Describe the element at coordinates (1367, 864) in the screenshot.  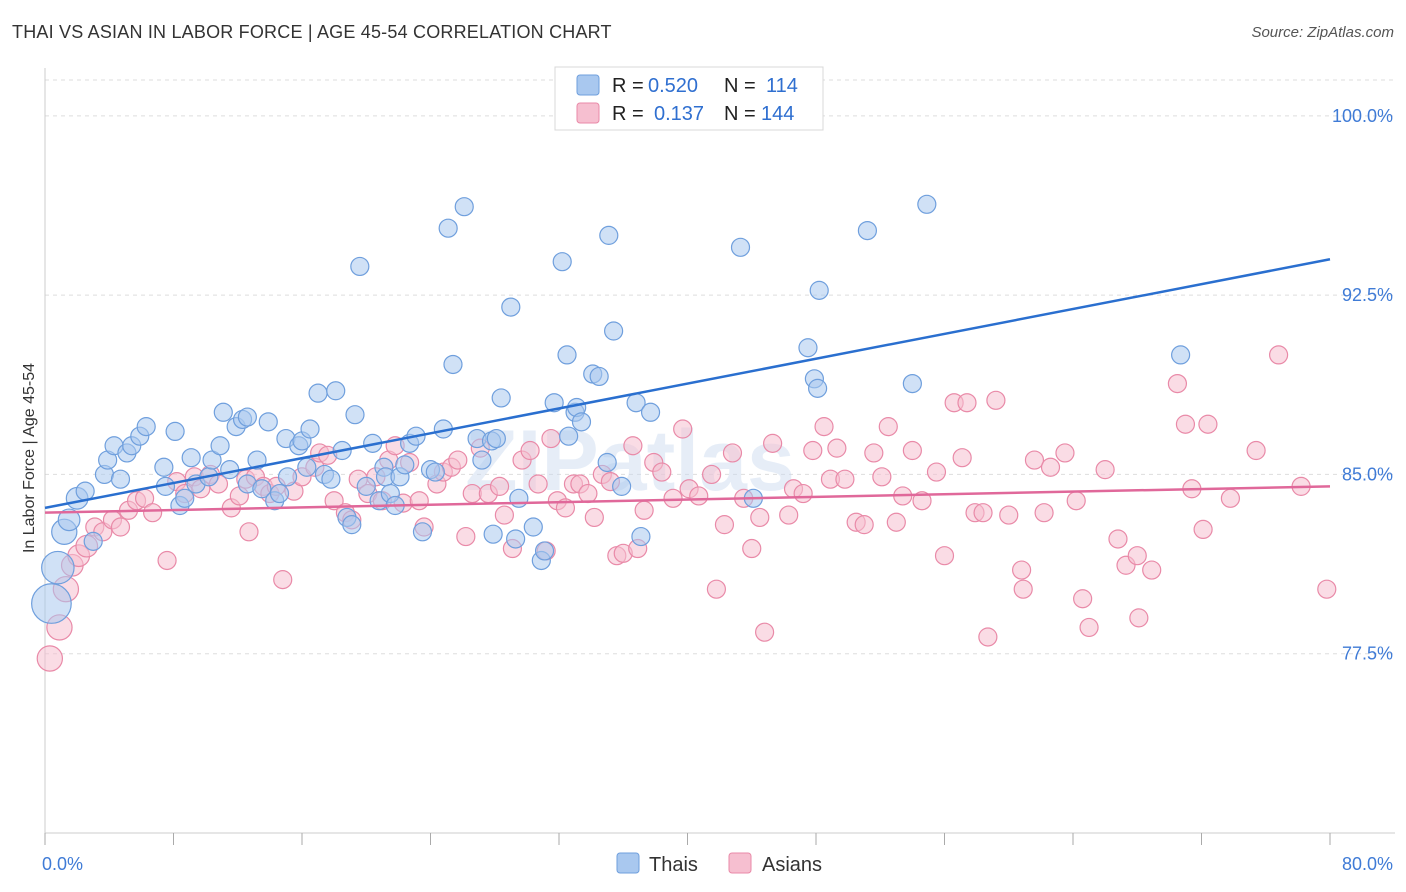
I see `x-tick-label-1: 80.0%` at that location.